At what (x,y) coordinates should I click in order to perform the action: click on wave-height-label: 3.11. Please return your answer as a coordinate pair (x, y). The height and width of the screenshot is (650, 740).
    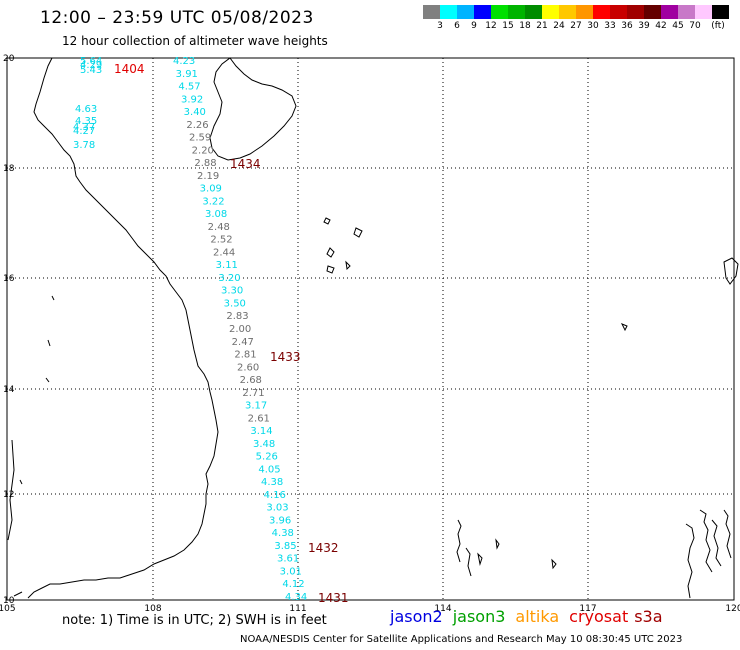
    Looking at the image, I should click on (227, 265).